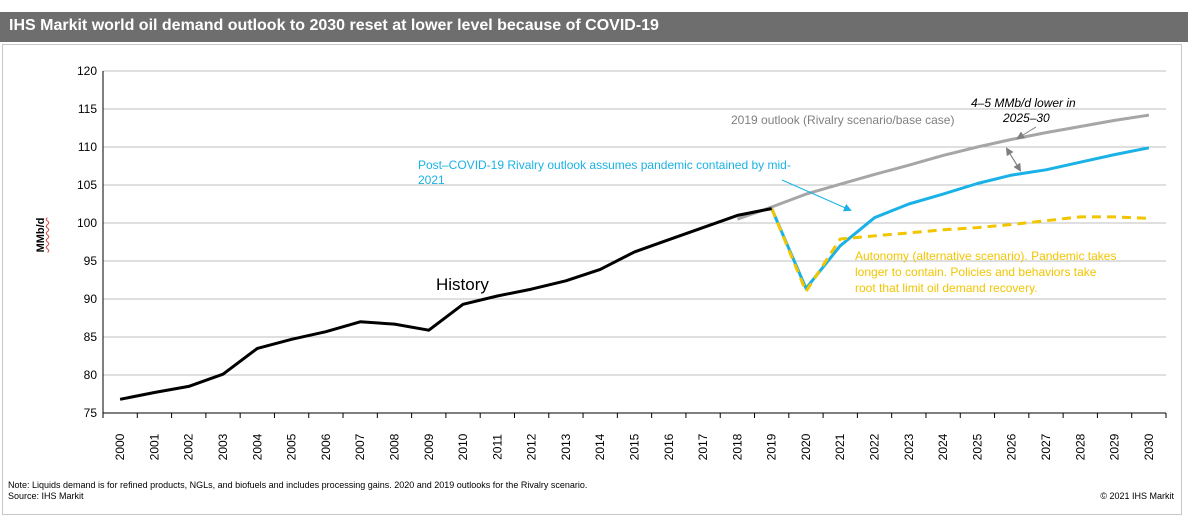 This screenshot has height=517, width=1188. What do you see at coordinates (360, 446) in the screenshot?
I see `x-tick-label: 2007` at bounding box center [360, 446].